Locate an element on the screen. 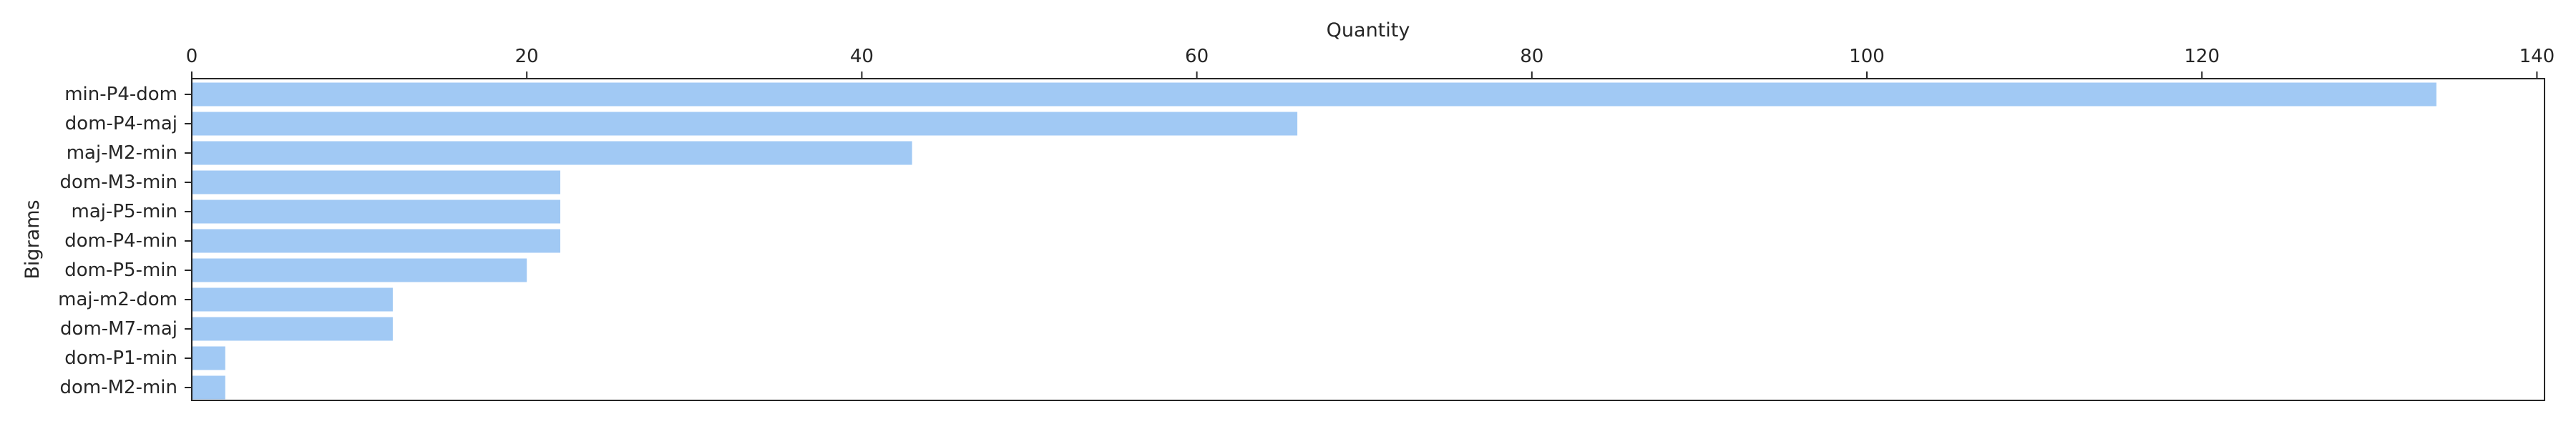 The image size is (2576, 429). x-axis: 0 20 40 60 80 100 120 140 is located at coordinates (1370, 62).